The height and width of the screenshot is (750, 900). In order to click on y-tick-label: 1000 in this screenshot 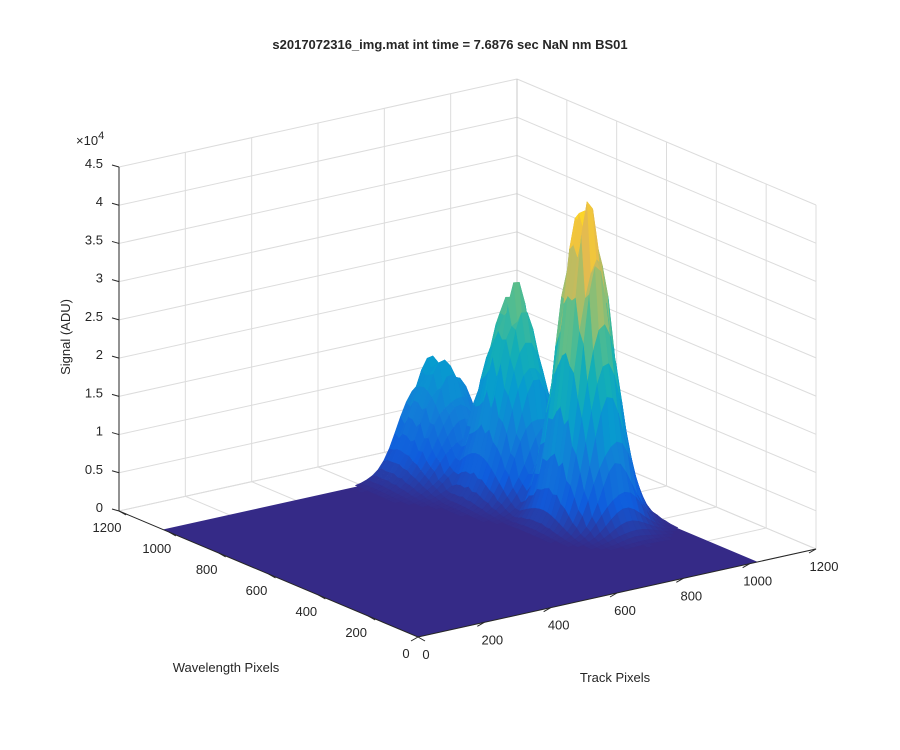, I will do `click(156, 548)`.